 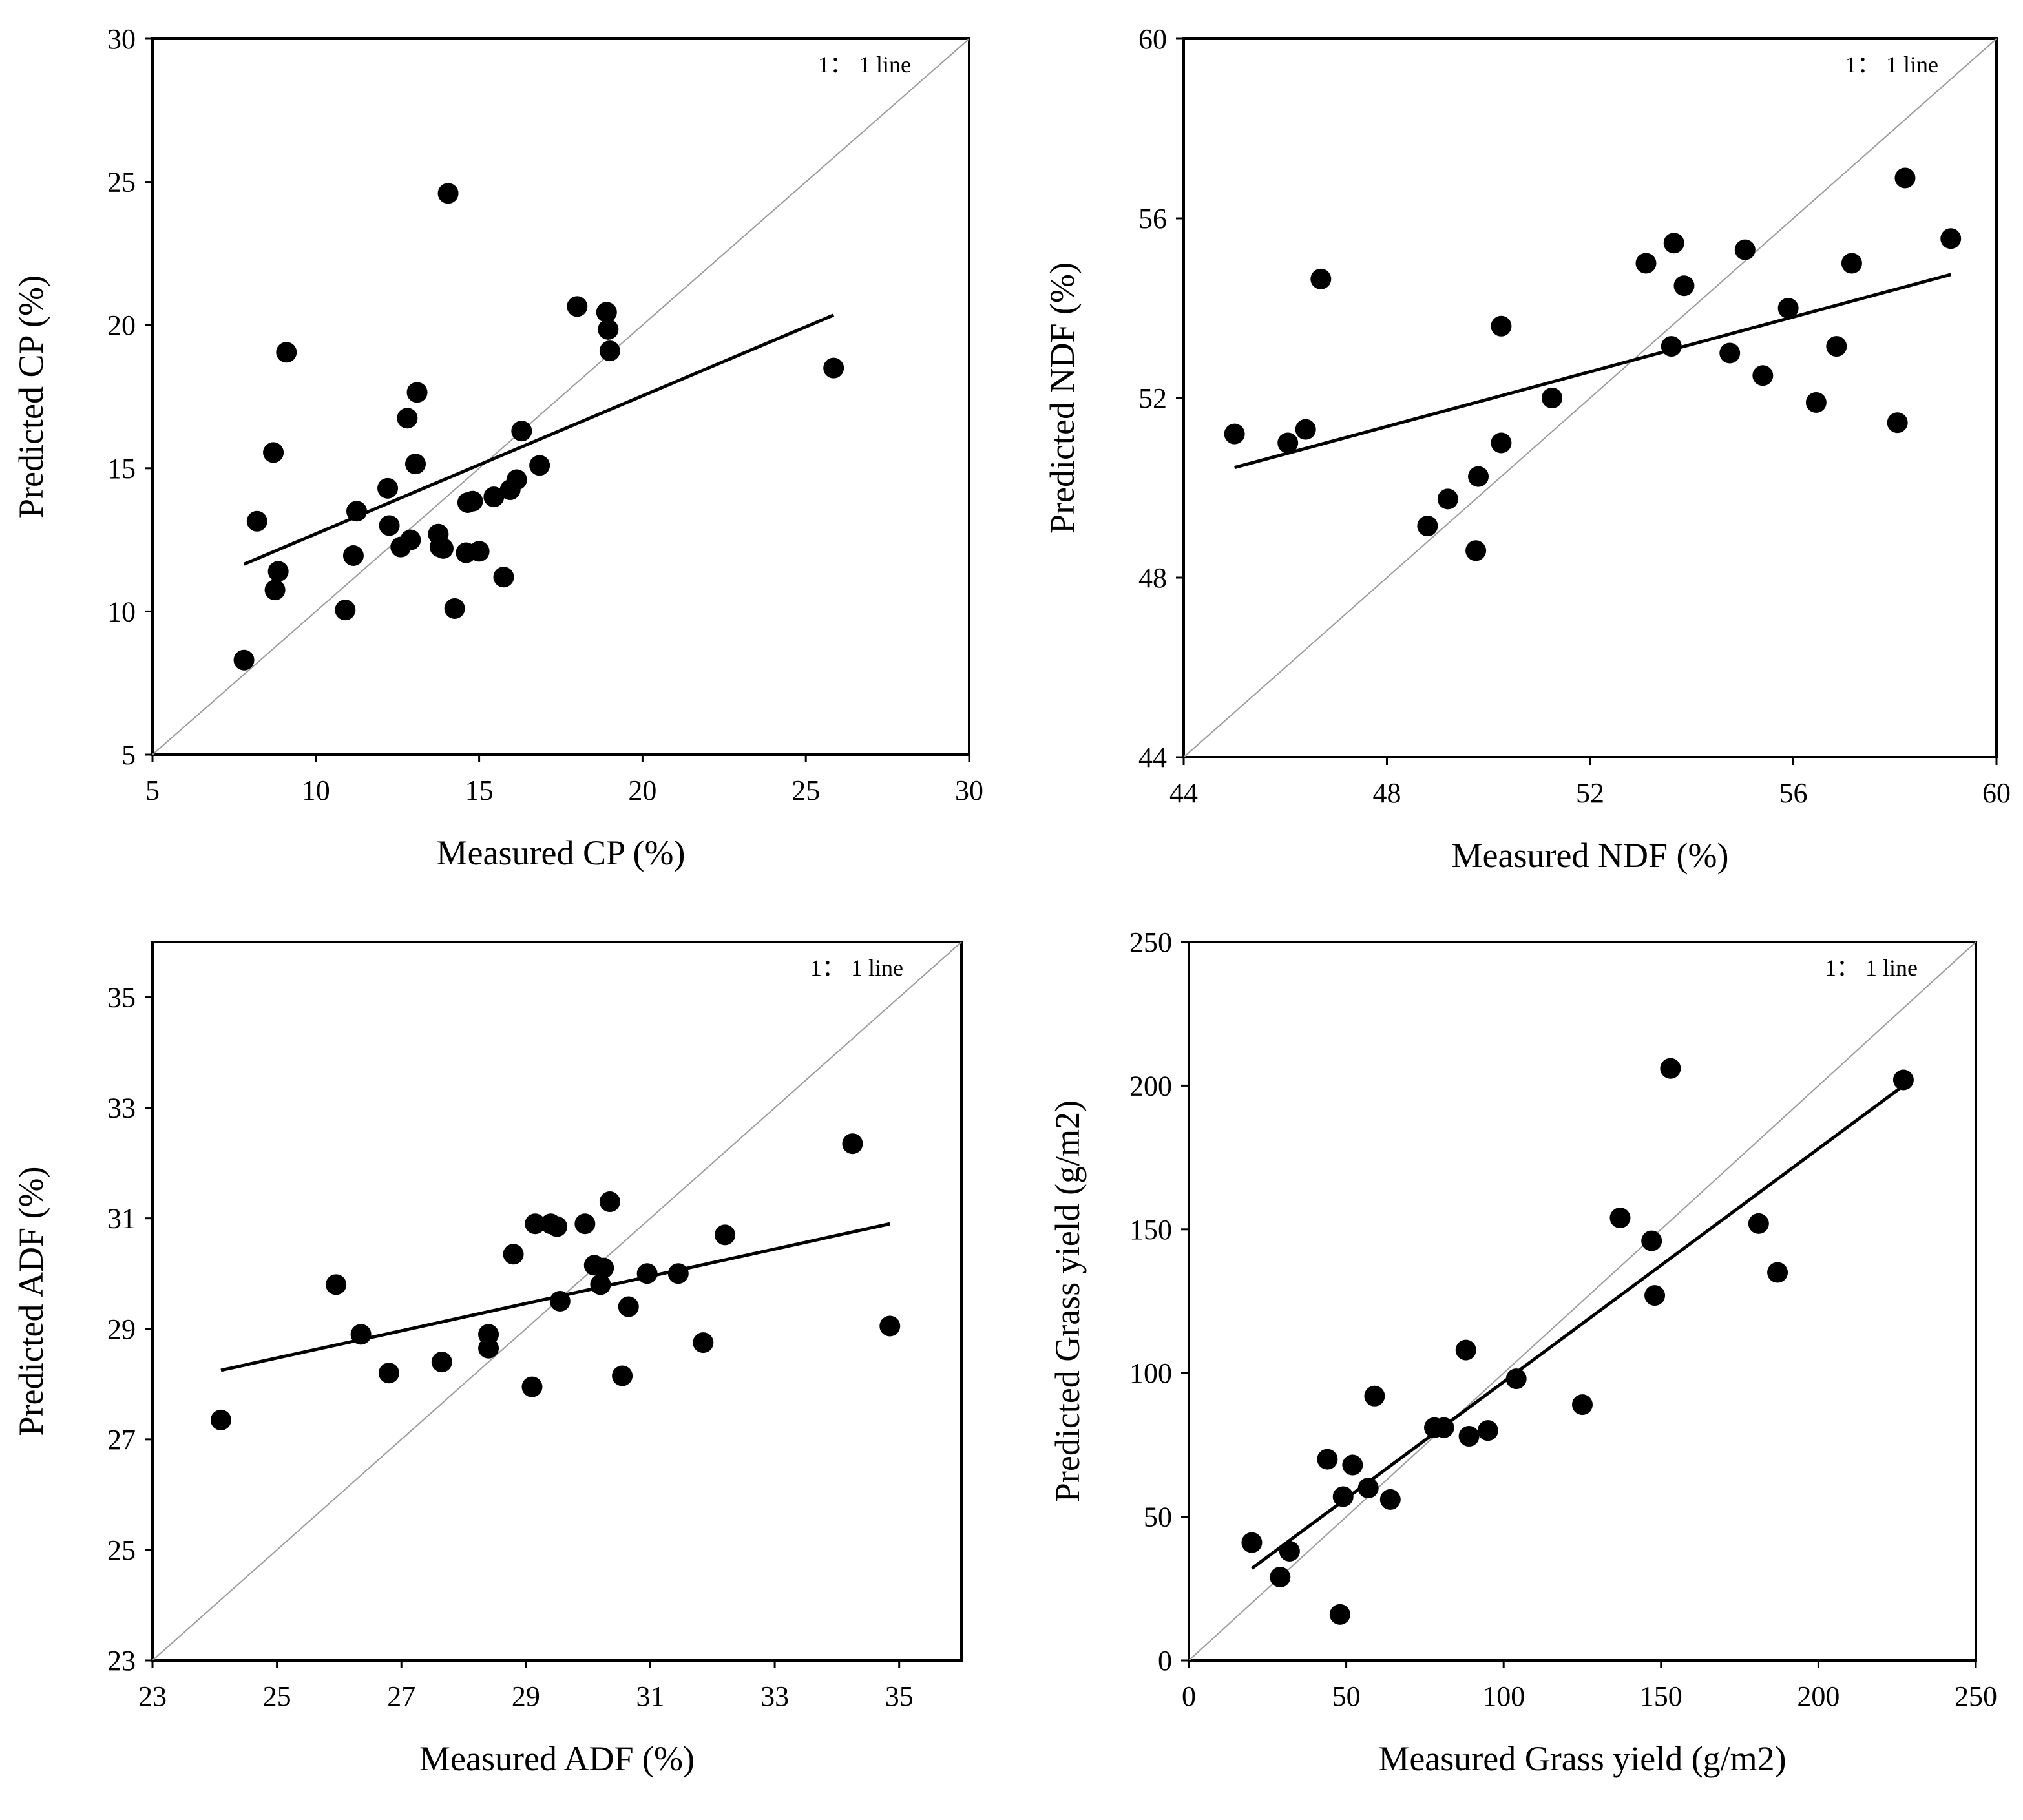 What do you see at coordinates (1165, 1661) in the screenshot?
I see `grass-yield-y-tick-label: 0` at bounding box center [1165, 1661].